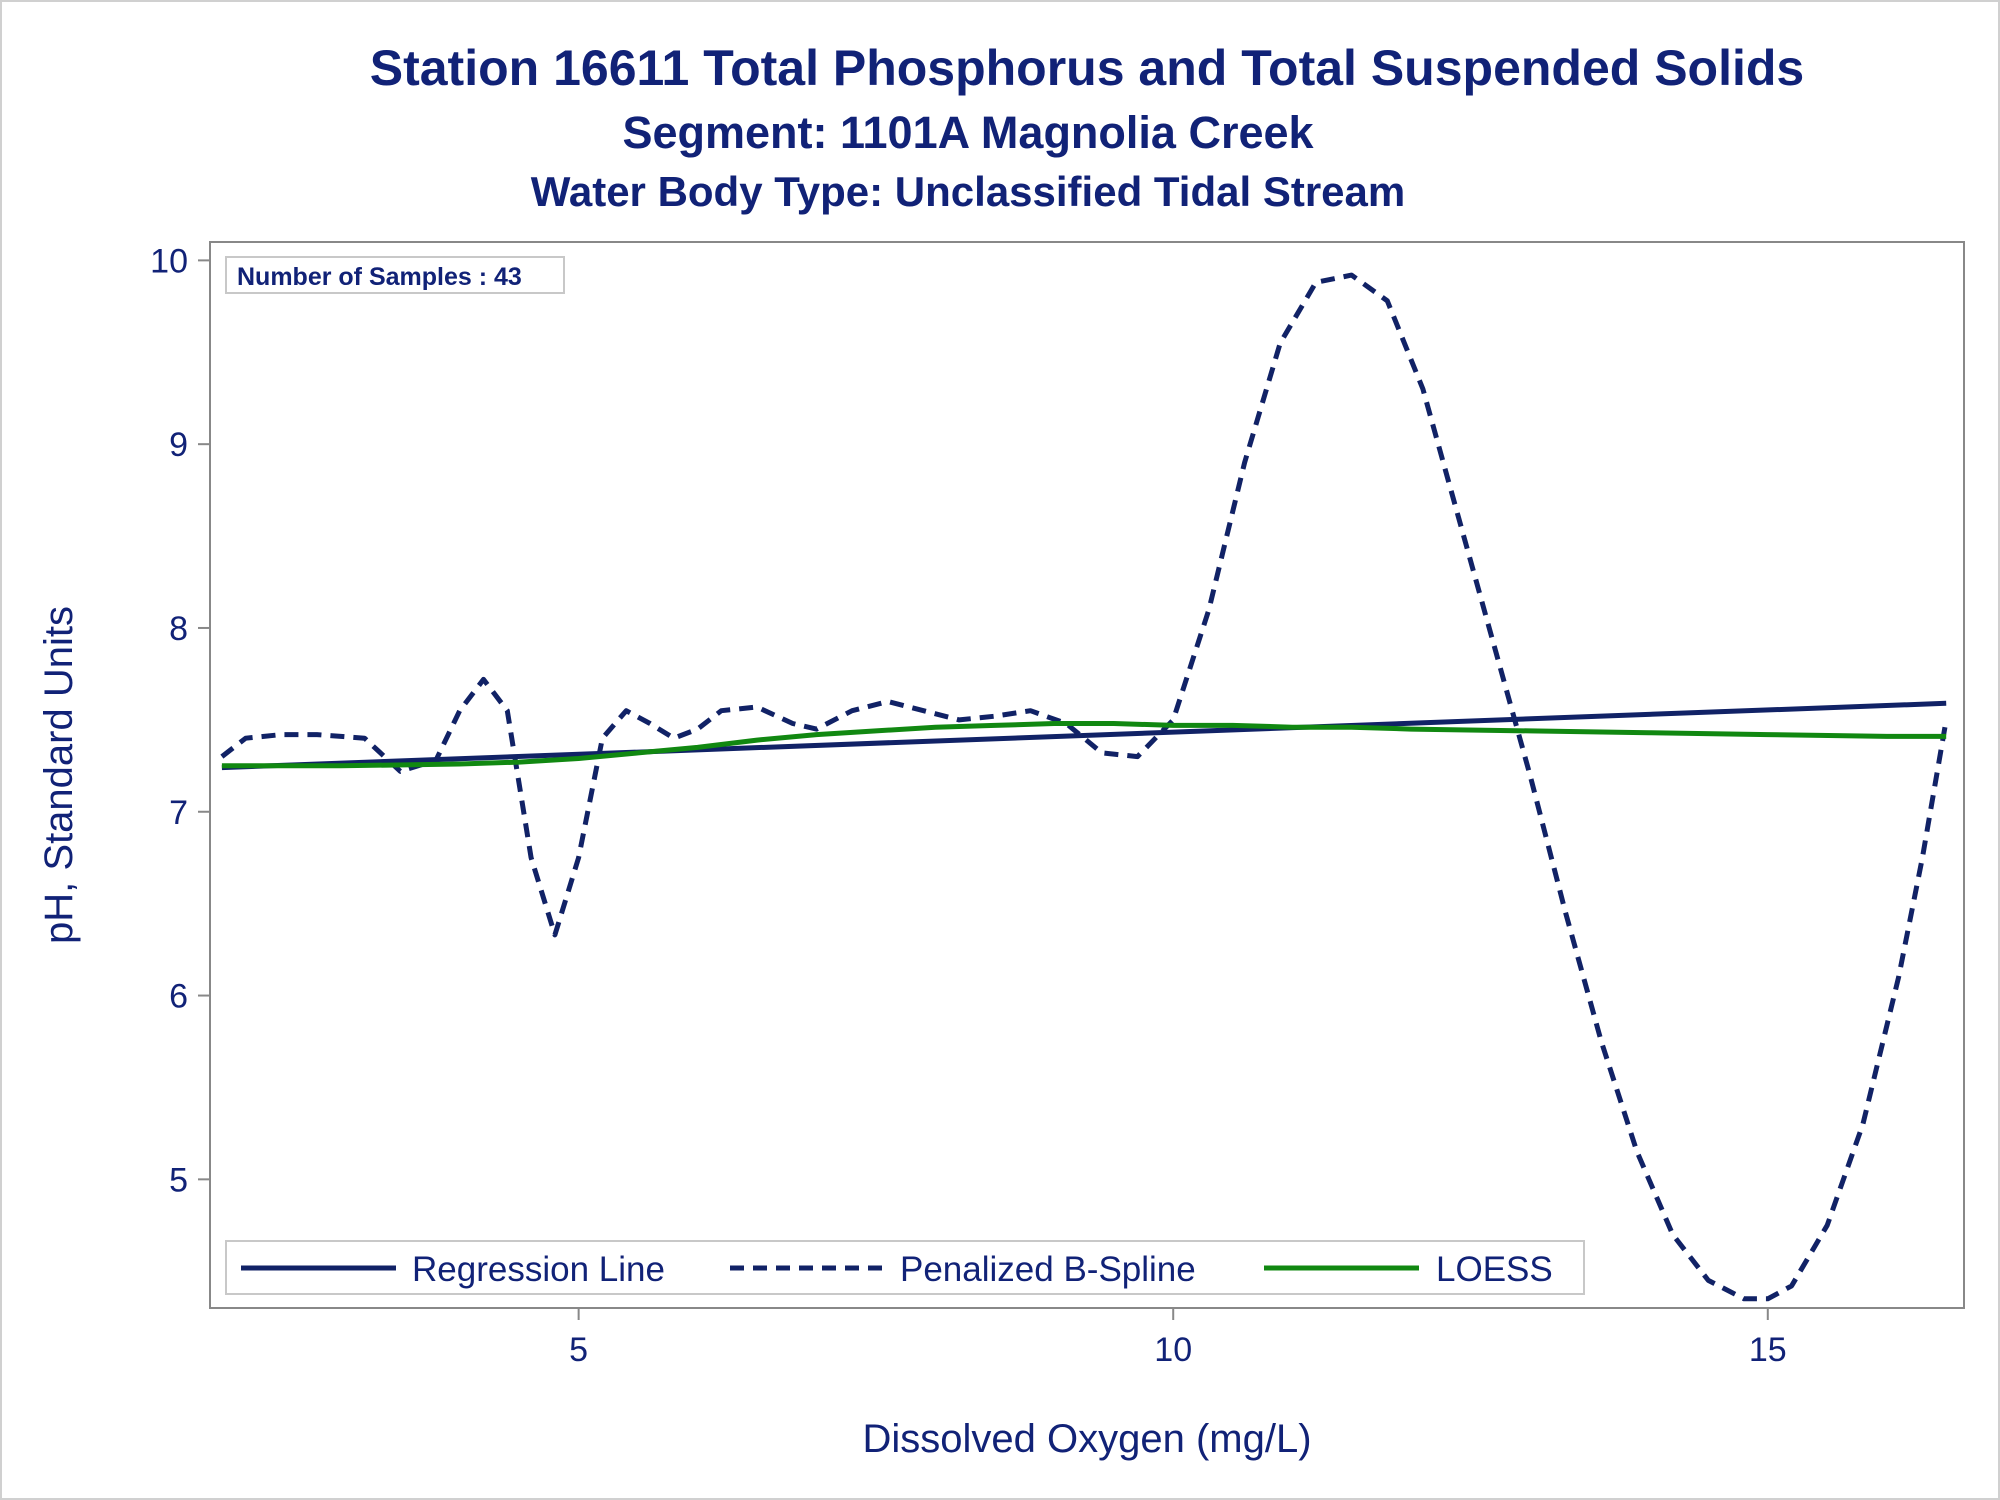 The image size is (2000, 1500). I want to click on x-tick-label: 10, so click(1173, 1350).